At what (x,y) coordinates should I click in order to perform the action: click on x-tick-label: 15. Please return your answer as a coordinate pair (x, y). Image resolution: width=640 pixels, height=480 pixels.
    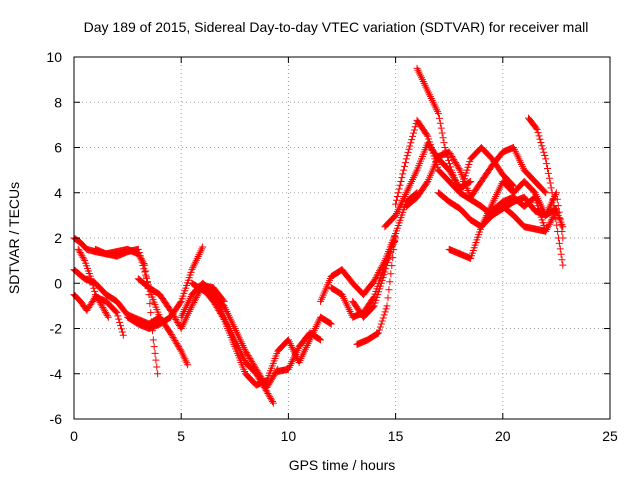
    Looking at the image, I should click on (396, 436).